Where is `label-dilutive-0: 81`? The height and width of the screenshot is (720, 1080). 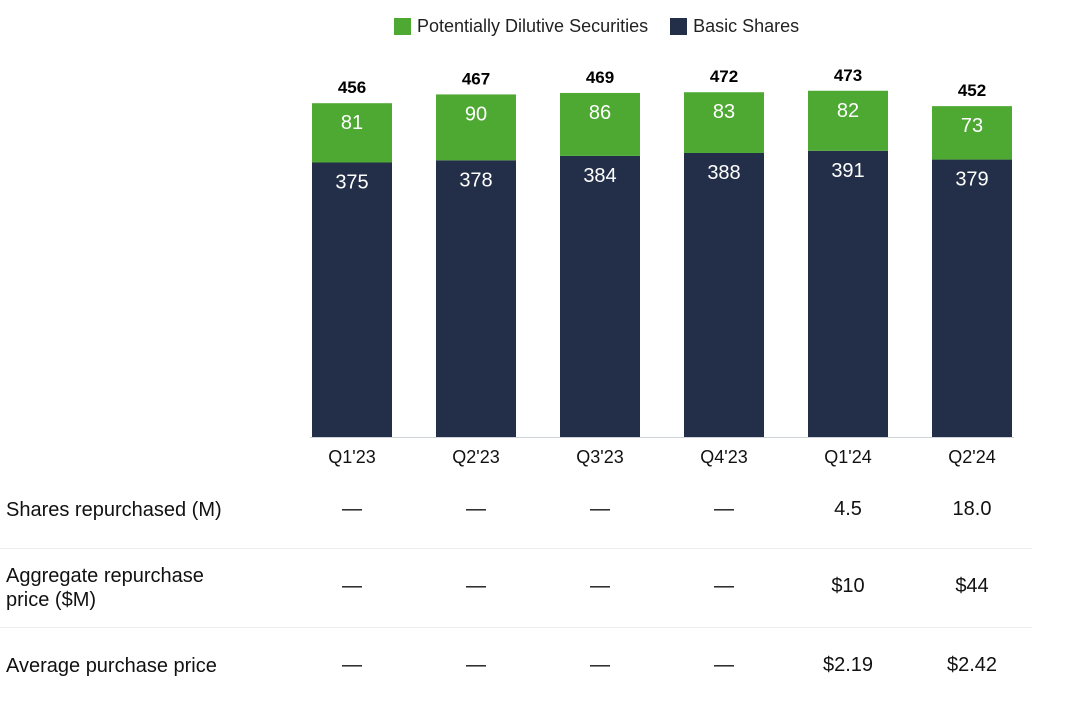
label-dilutive-0: 81 is located at coordinates (352, 123).